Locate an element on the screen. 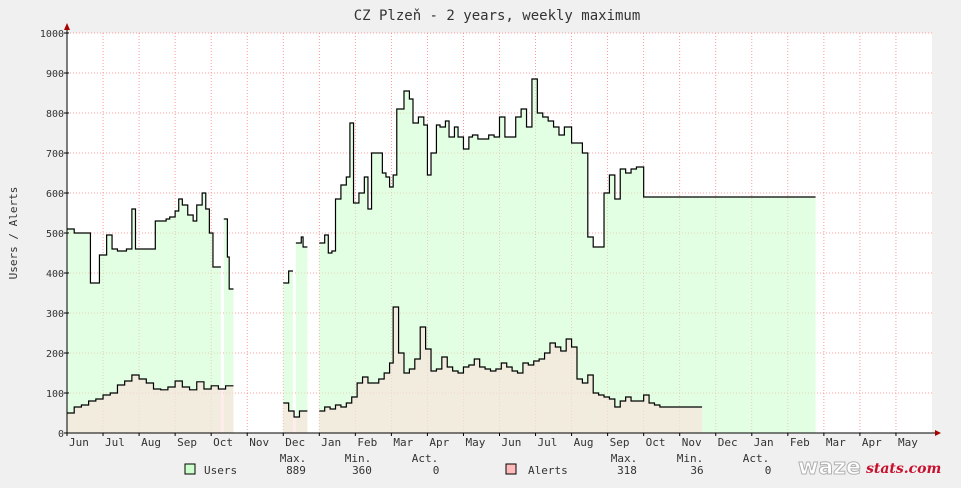 Image resolution: width=961 pixels, height=488 pixels. y-axis-label: Users / Alerts is located at coordinates (13, 233).